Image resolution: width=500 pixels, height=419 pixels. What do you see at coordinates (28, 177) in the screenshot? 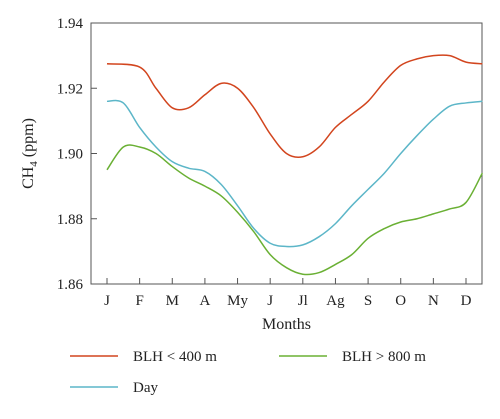
I see `y-axis-title-main: CH` at bounding box center [28, 177].